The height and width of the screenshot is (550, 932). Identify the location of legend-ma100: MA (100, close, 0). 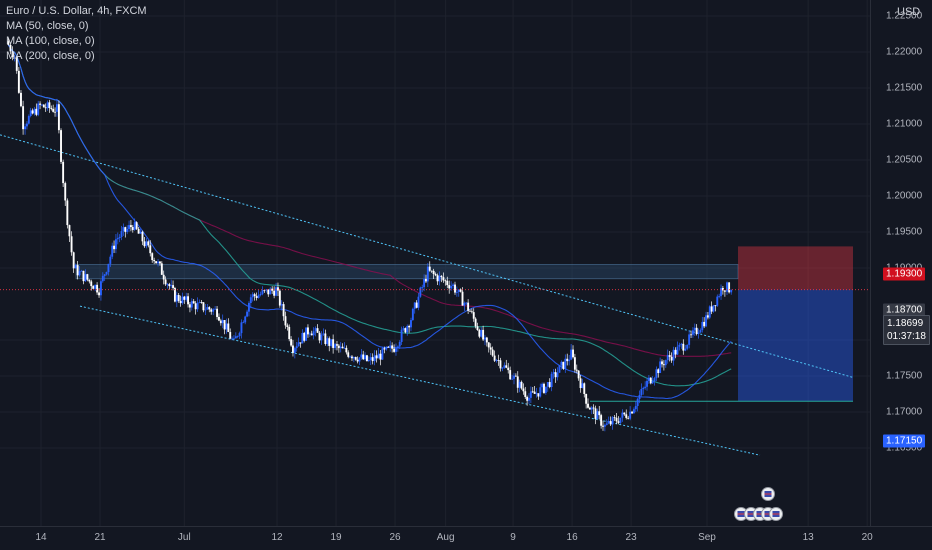
(50, 41).